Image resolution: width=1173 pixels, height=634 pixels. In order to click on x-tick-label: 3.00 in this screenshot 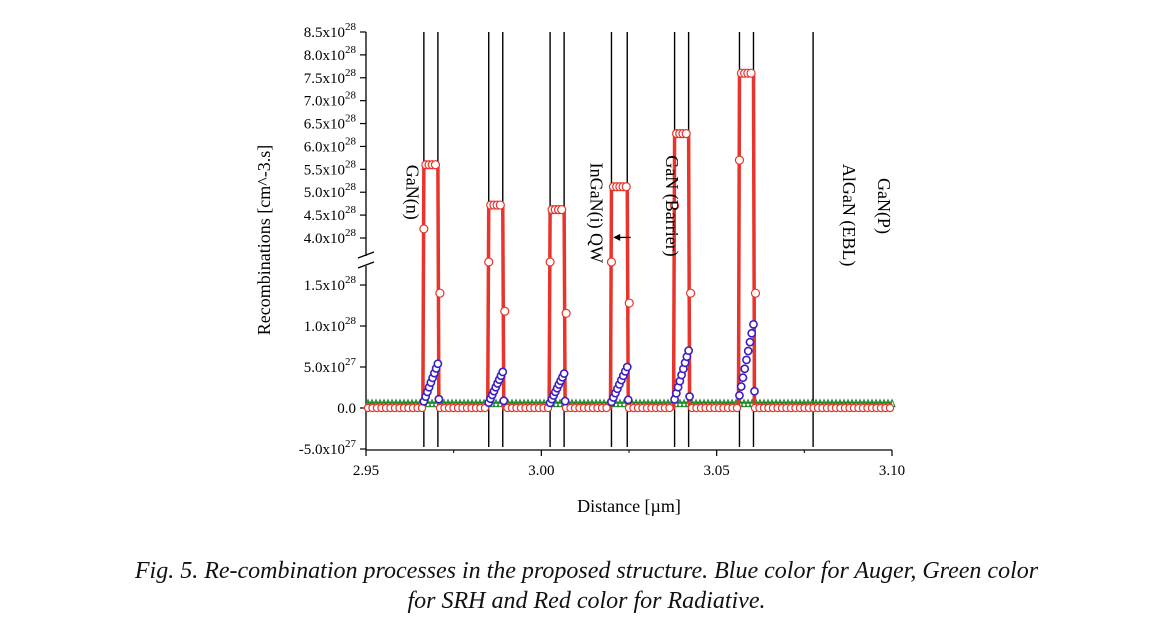, I will do `click(541, 471)`.